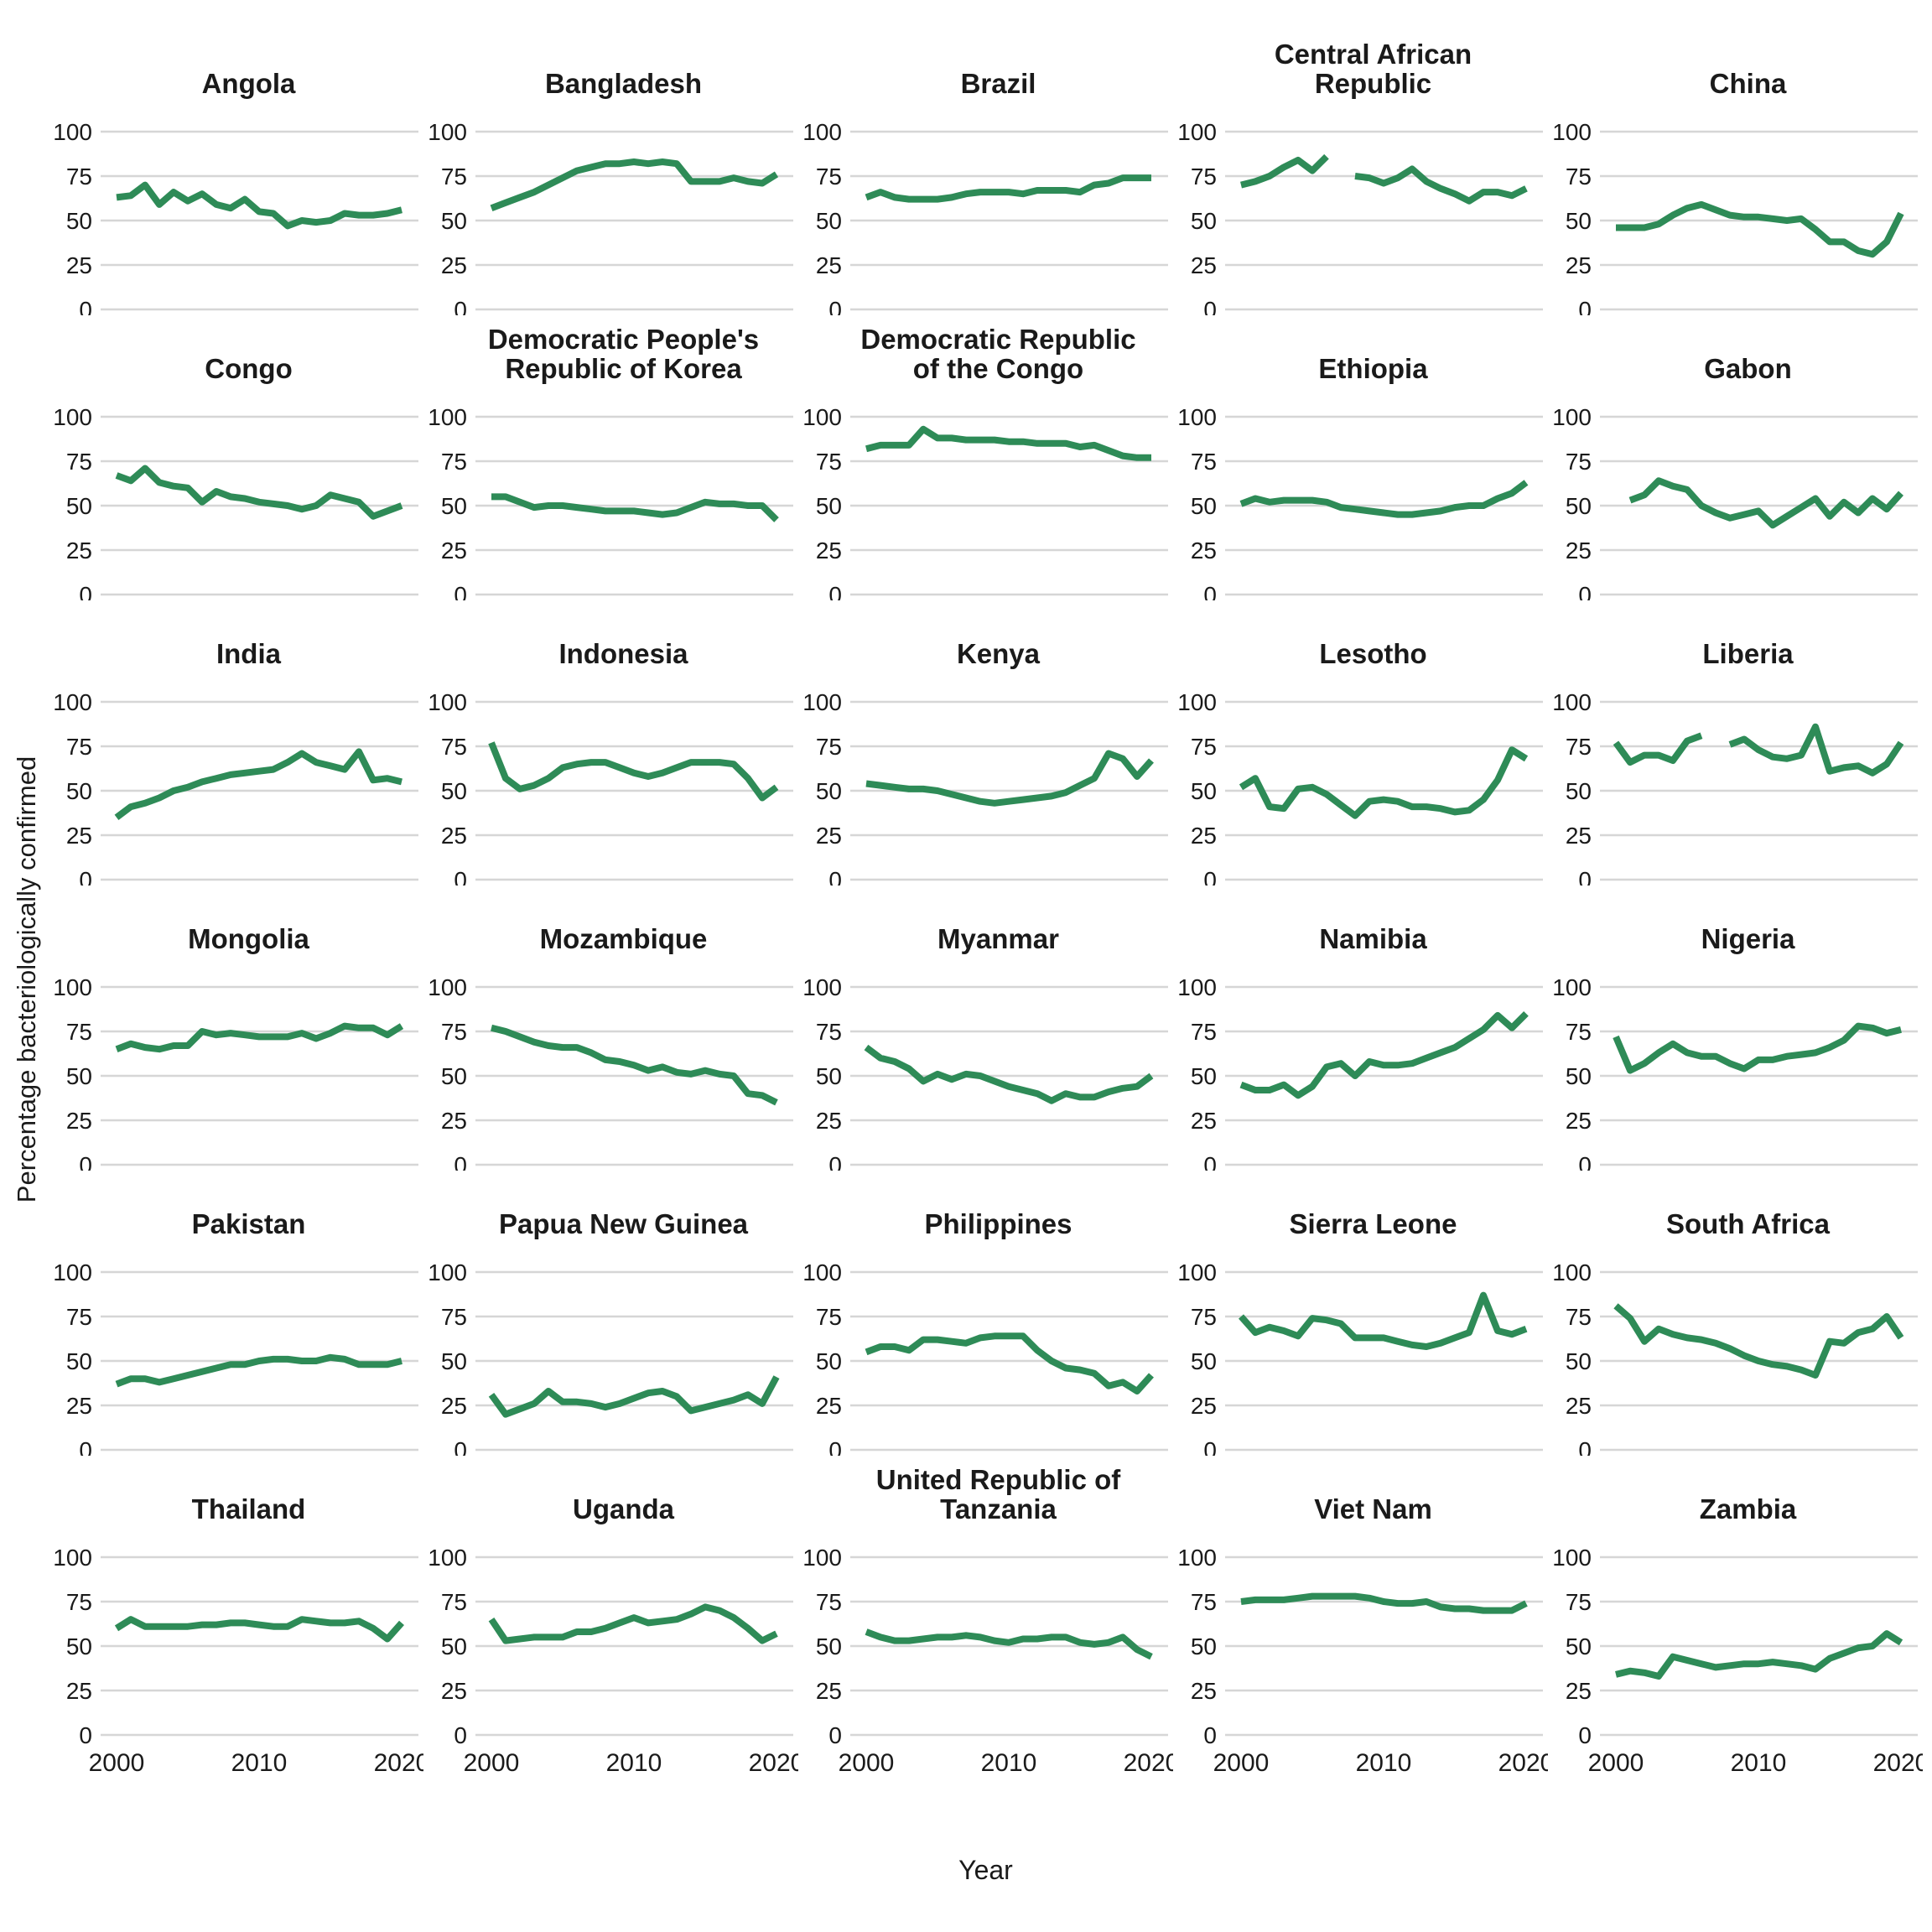 This screenshot has height=1932, width=1932. Describe the element at coordinates (236, 1619) in the screenshot. I see `facet-thailand: Thailand 0 25 50 75 100 2000 2010 2020` at that location.